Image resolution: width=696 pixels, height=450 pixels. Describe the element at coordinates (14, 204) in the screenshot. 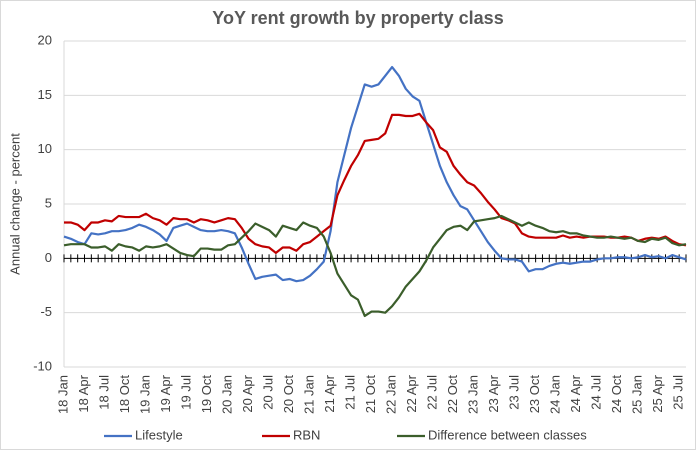

I see `y-axis-label: Annual change - percent` at that location.